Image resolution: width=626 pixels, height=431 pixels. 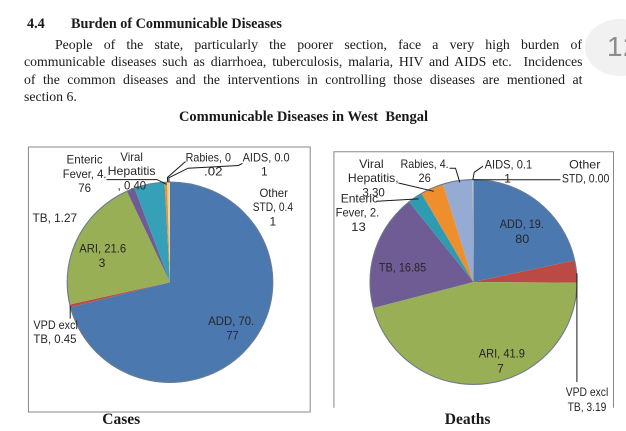 What do you see at coordinates (102, 263) in the screenshot?
I see `svg-text: 3` at bounding box center [102, 263].